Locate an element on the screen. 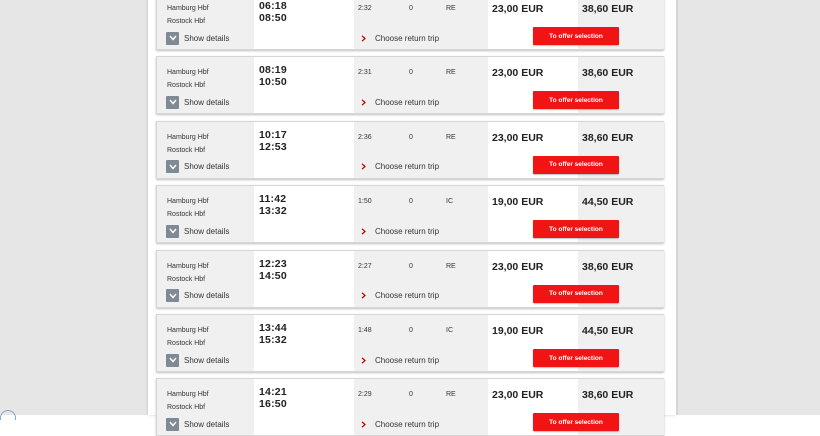 The image size is (820, 436). departure-time: 13:44 is located at coordinates (273, 328).